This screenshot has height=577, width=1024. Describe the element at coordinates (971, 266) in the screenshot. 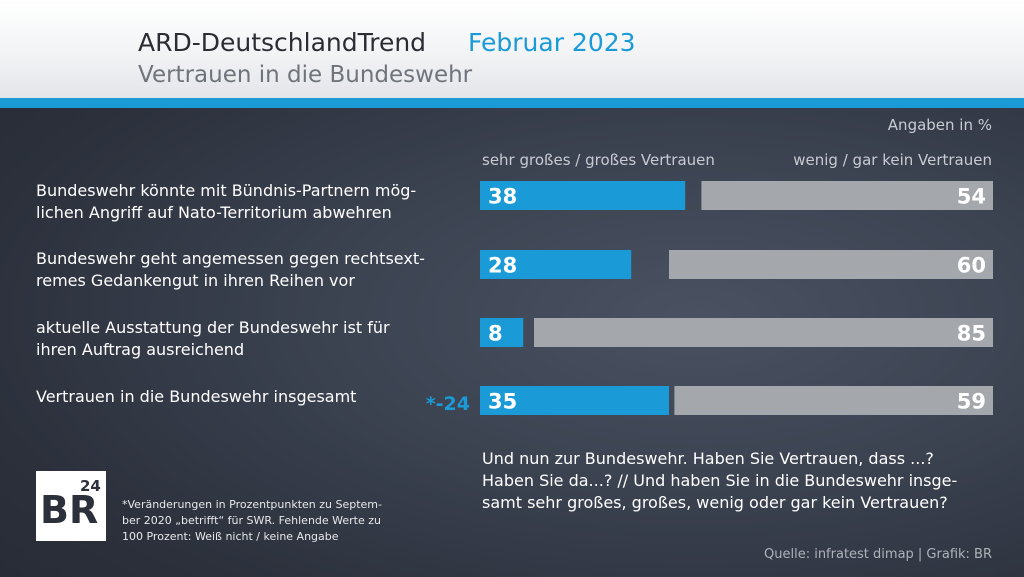

I see `bar-value-negative: 60` at that location.